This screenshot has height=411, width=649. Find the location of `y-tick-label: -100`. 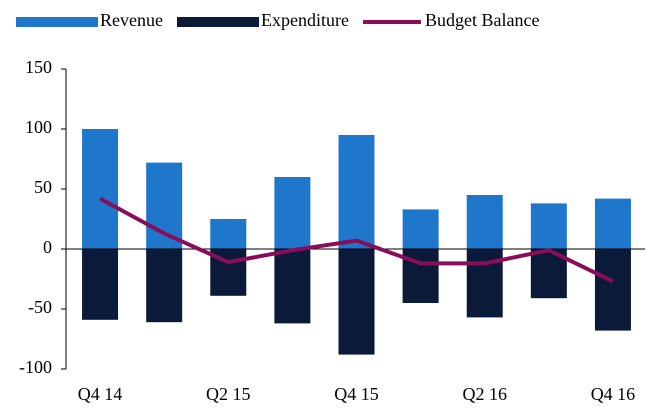

y-tick-label: -100 is located at coordinates (35, 367).